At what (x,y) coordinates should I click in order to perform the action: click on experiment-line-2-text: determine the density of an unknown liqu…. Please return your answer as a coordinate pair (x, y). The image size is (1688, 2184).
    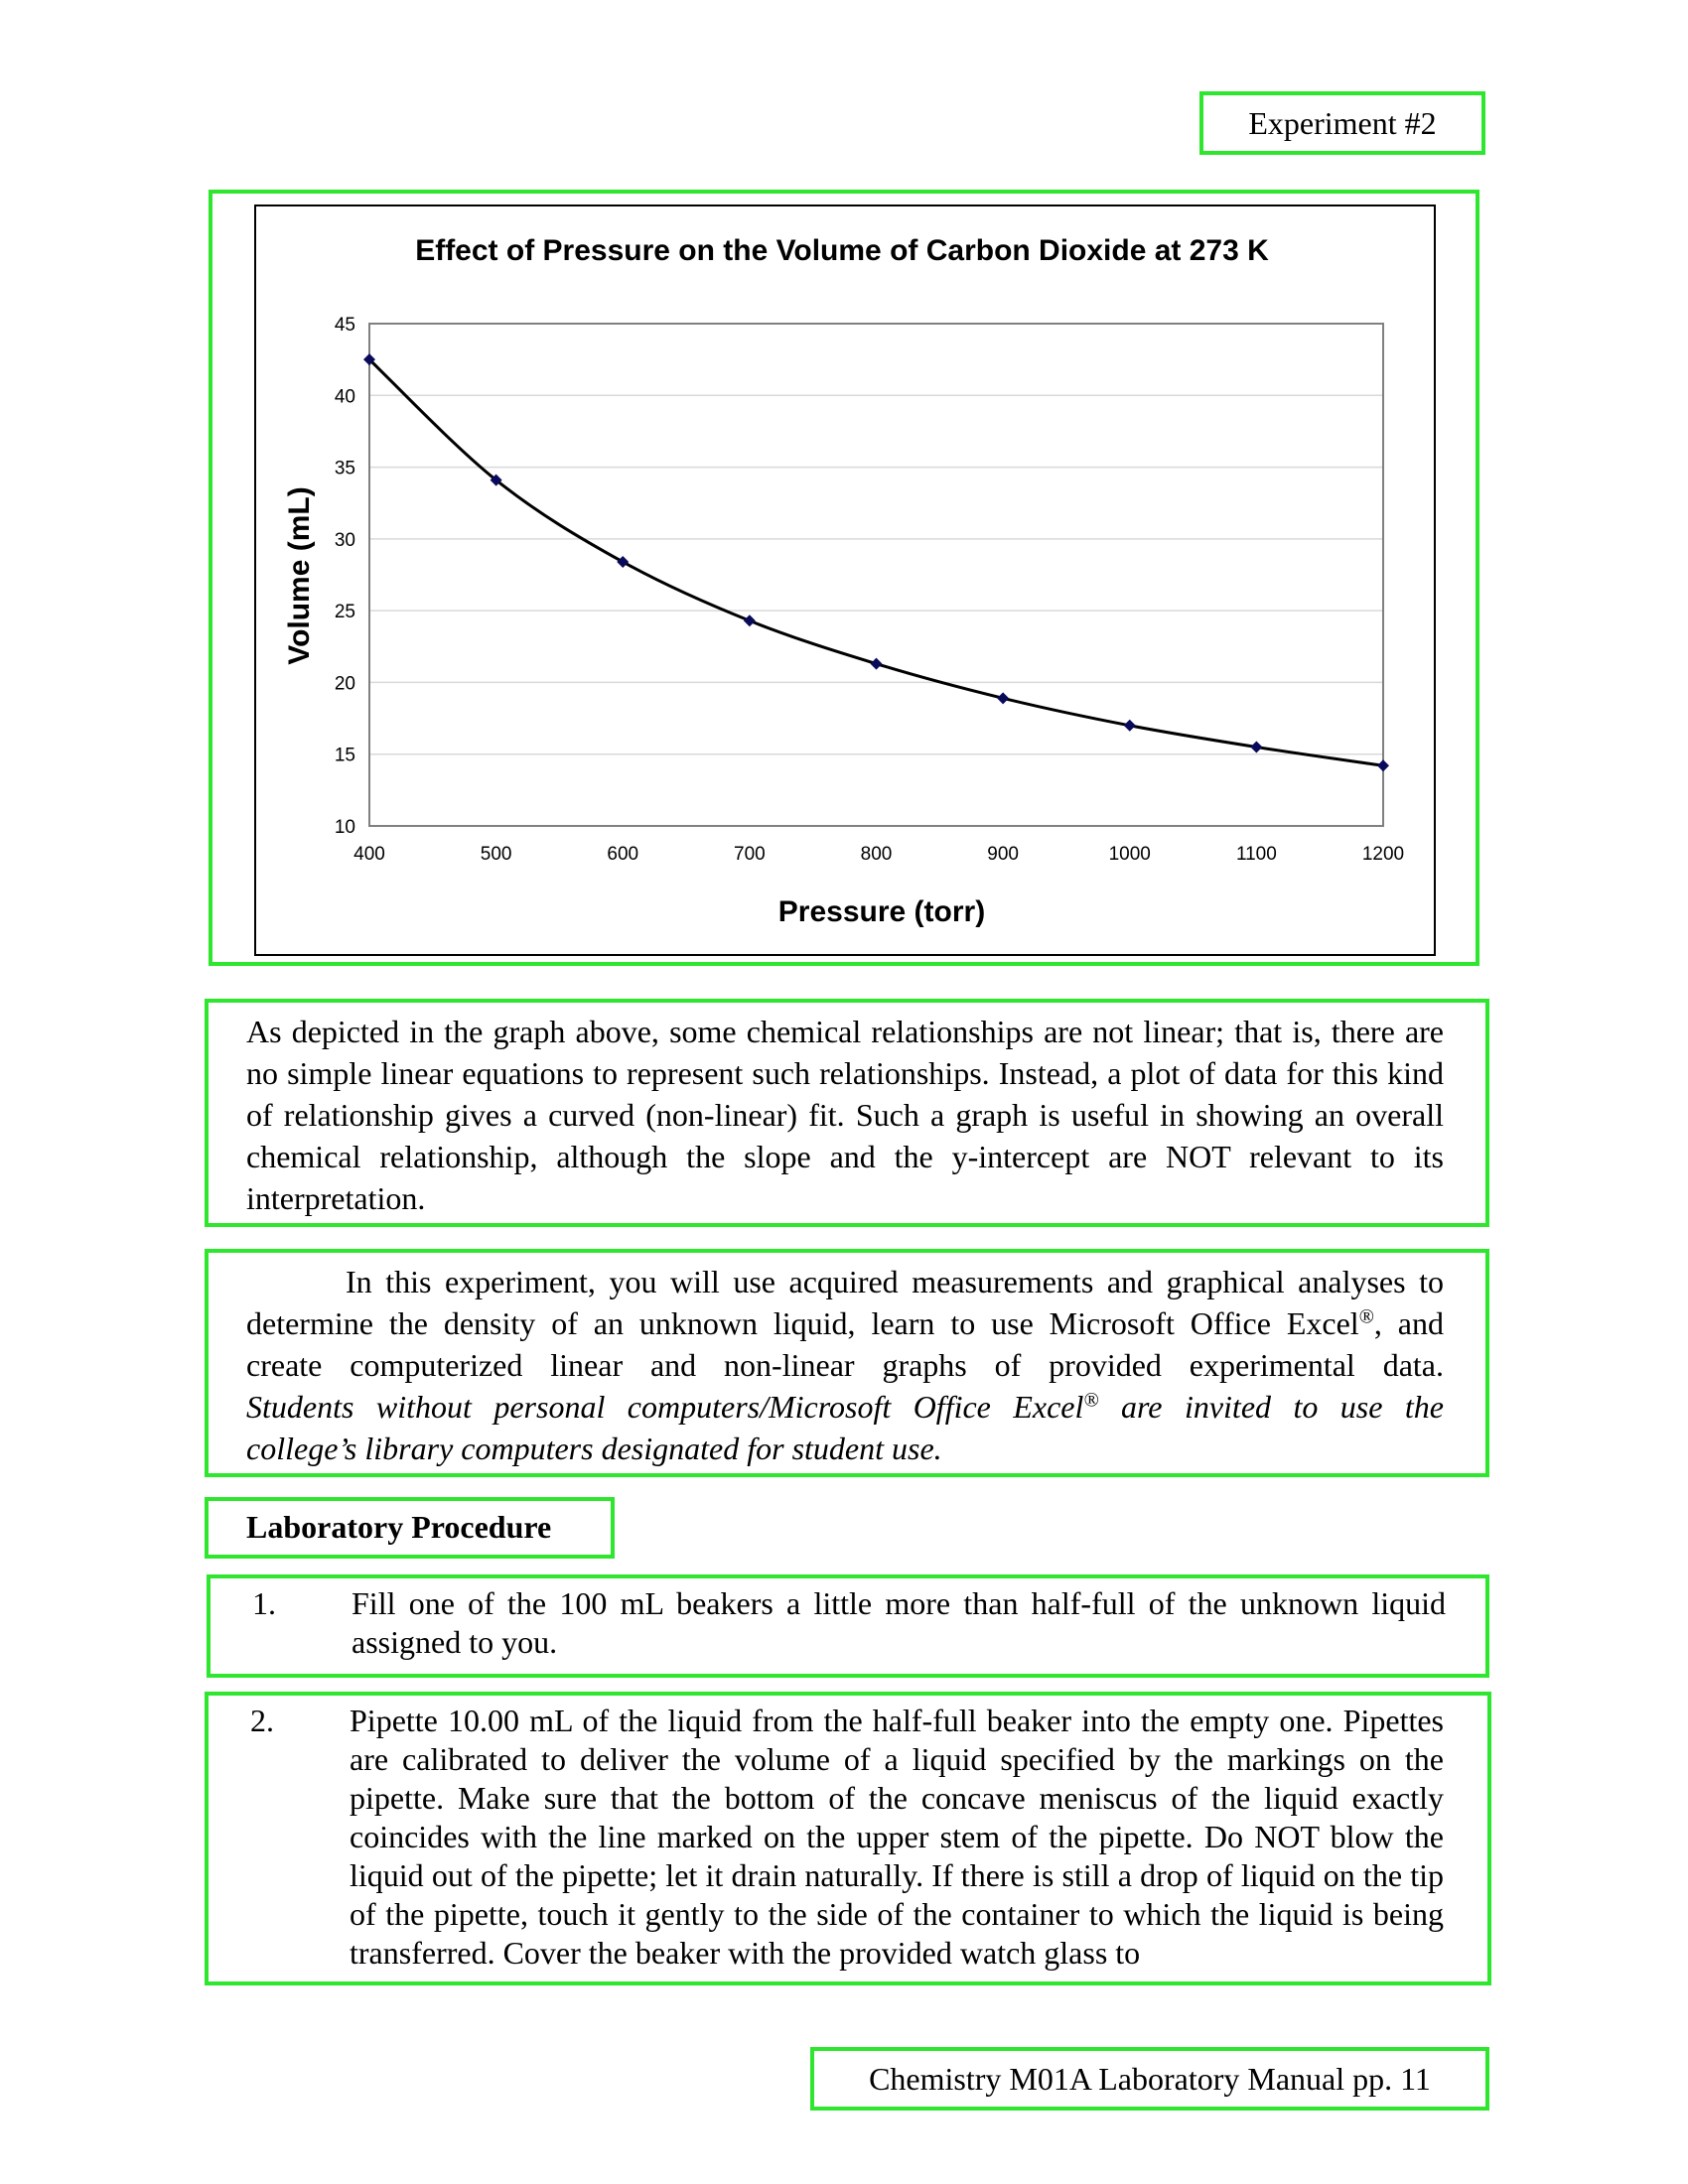
    Looking at the image, I should click on (802, 1323).